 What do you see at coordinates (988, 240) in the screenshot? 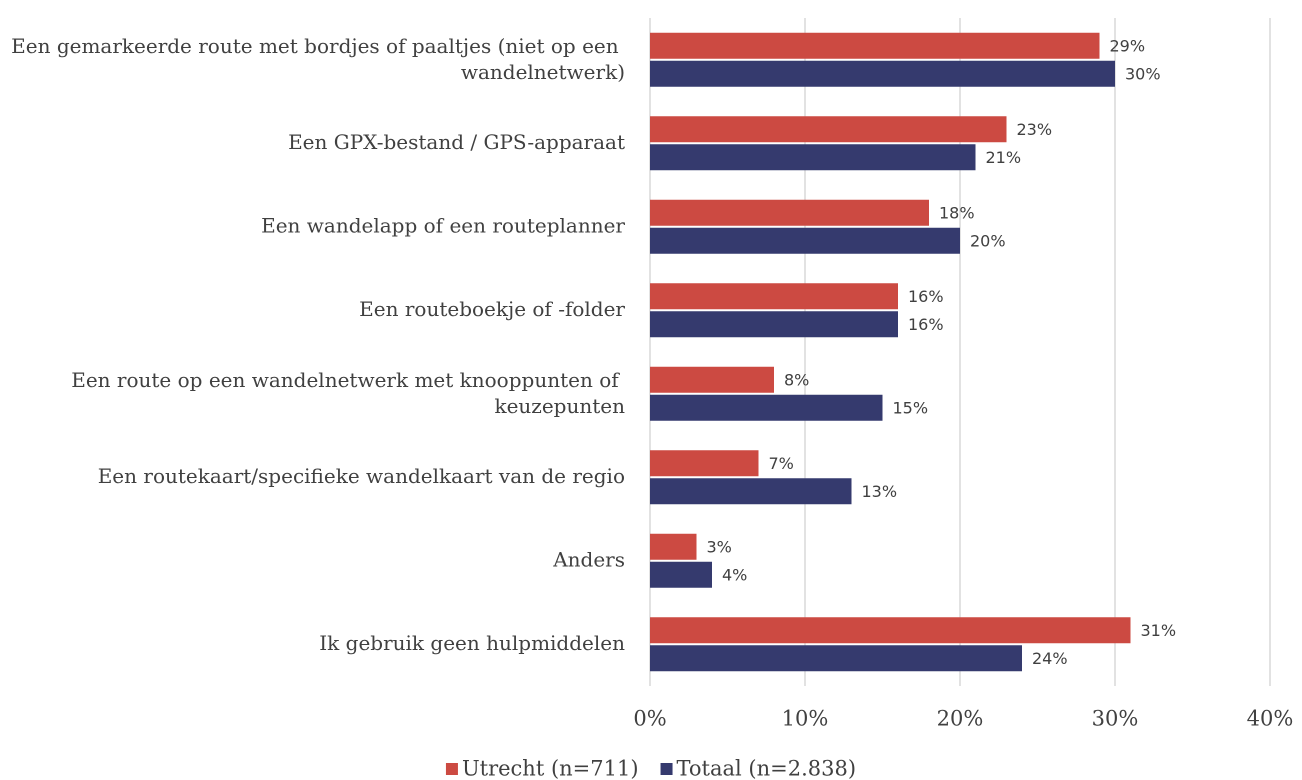
I see `value-label: 20%` at bounding box center [988, 240].